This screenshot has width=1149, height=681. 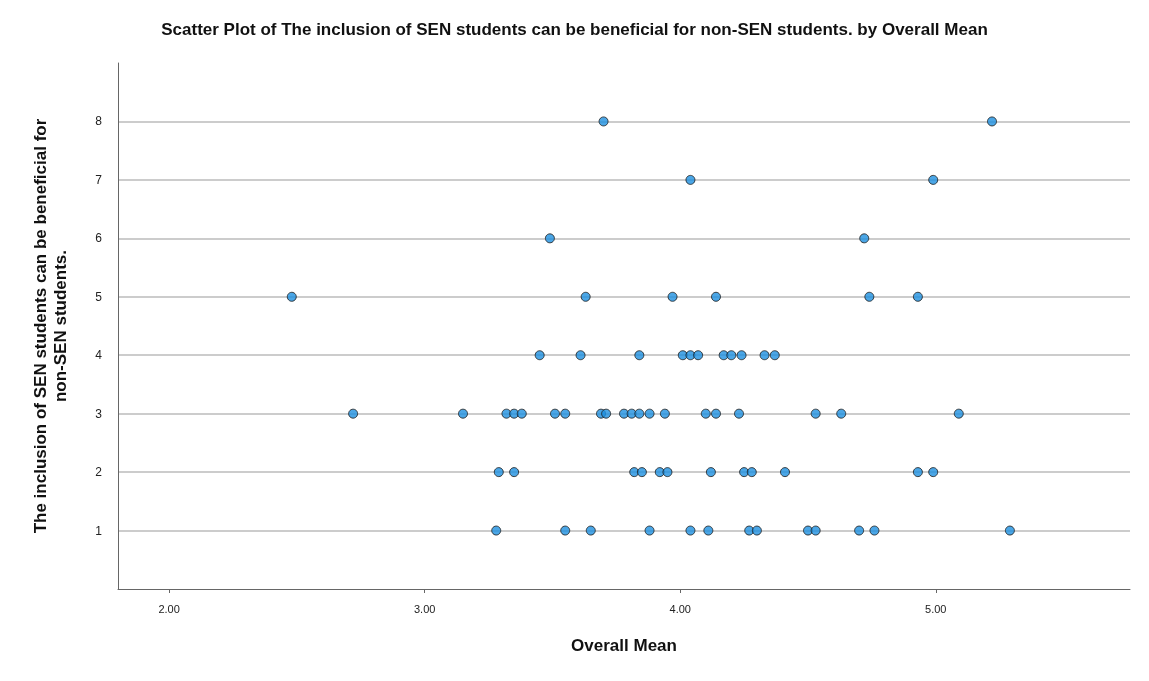 I want to click on x-tick-label: 2.00, so click(x=169, y=608).